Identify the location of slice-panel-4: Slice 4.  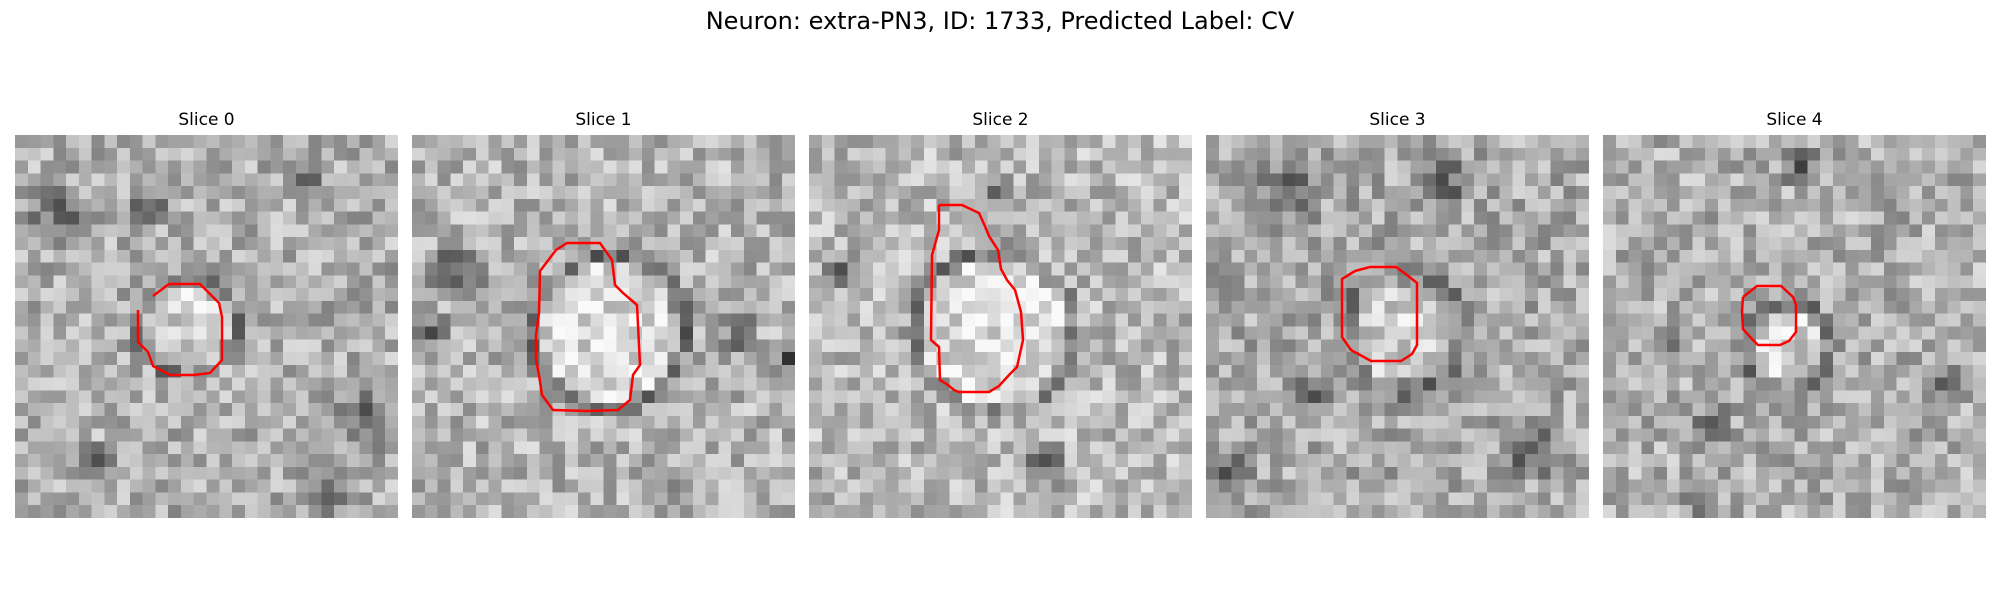
(1794, 313).